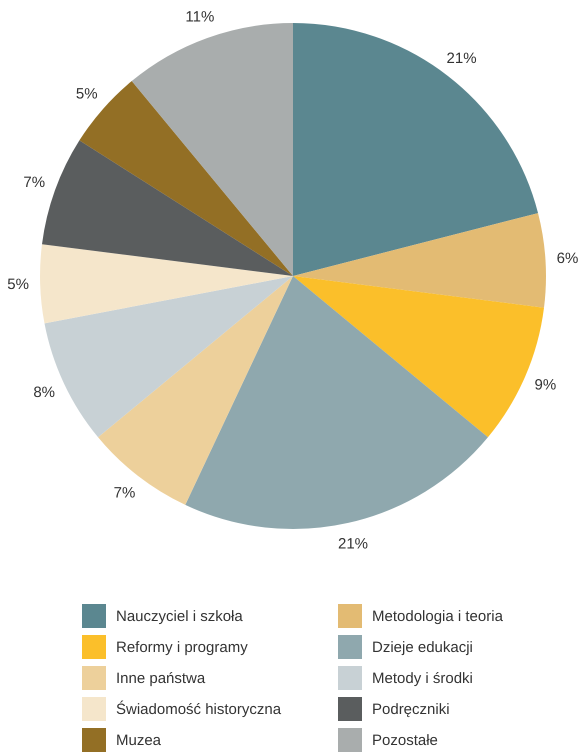 This screenshot has width=586, height=753. What do you see at coordinates (545, 385) in the screenshot?
I see `data-label: 9%` at bounding box center [545, 385].